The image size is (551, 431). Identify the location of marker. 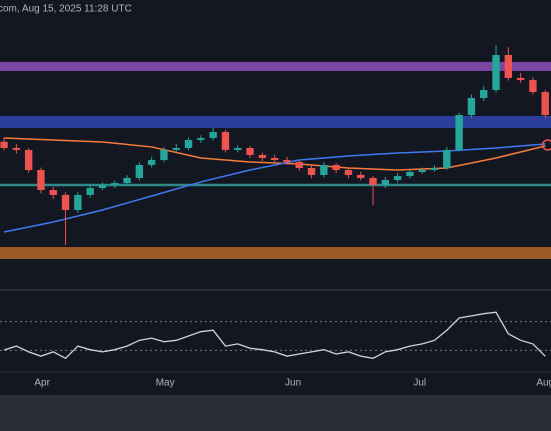
(546, 145).